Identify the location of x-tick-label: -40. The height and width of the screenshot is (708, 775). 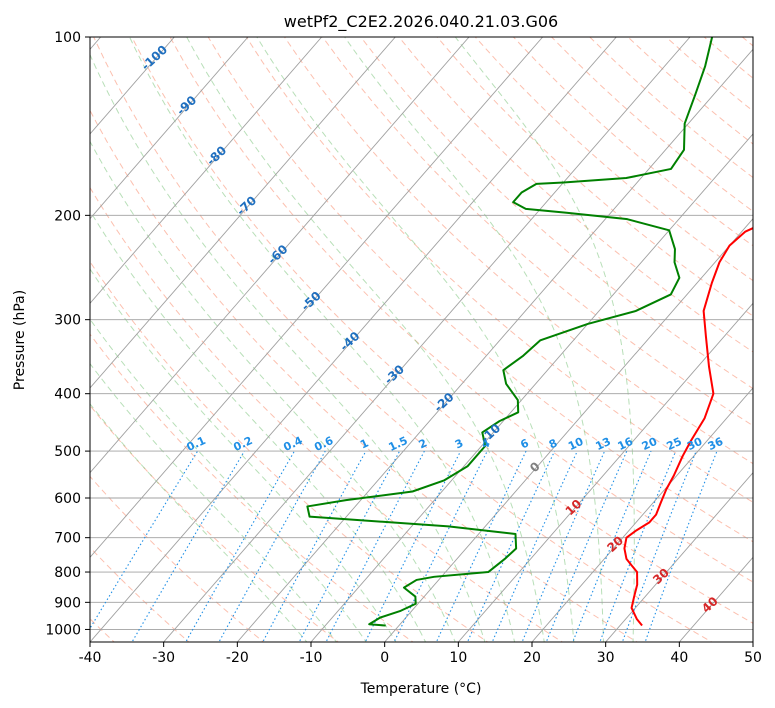
(90, 658).